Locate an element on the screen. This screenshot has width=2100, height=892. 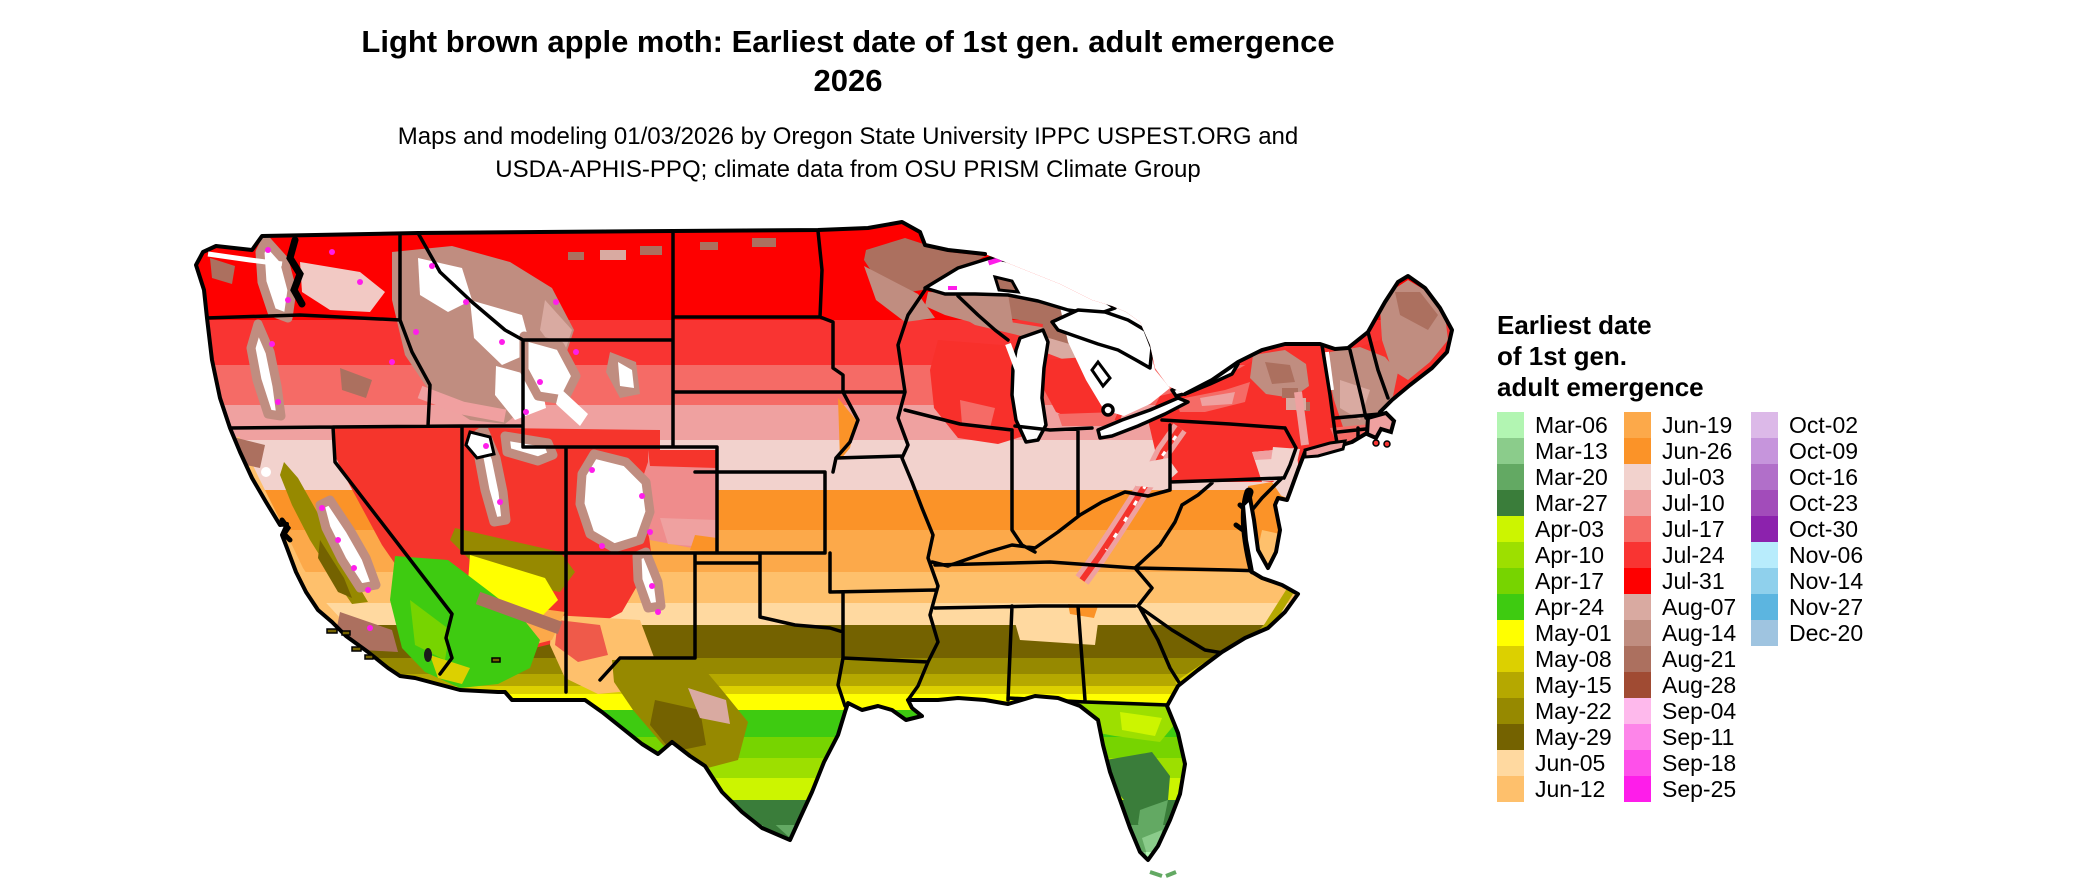
legend-item-label: Oct-23 is located at coordinates (1824, 502).